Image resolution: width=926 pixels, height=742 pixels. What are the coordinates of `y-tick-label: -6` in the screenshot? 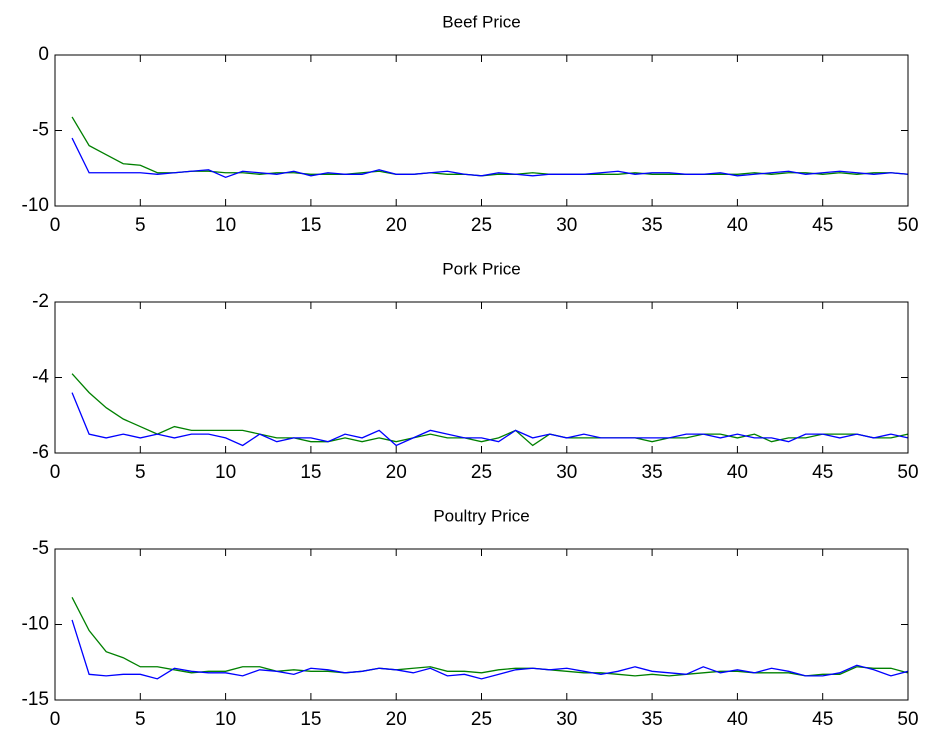 It's located at (40, 452).